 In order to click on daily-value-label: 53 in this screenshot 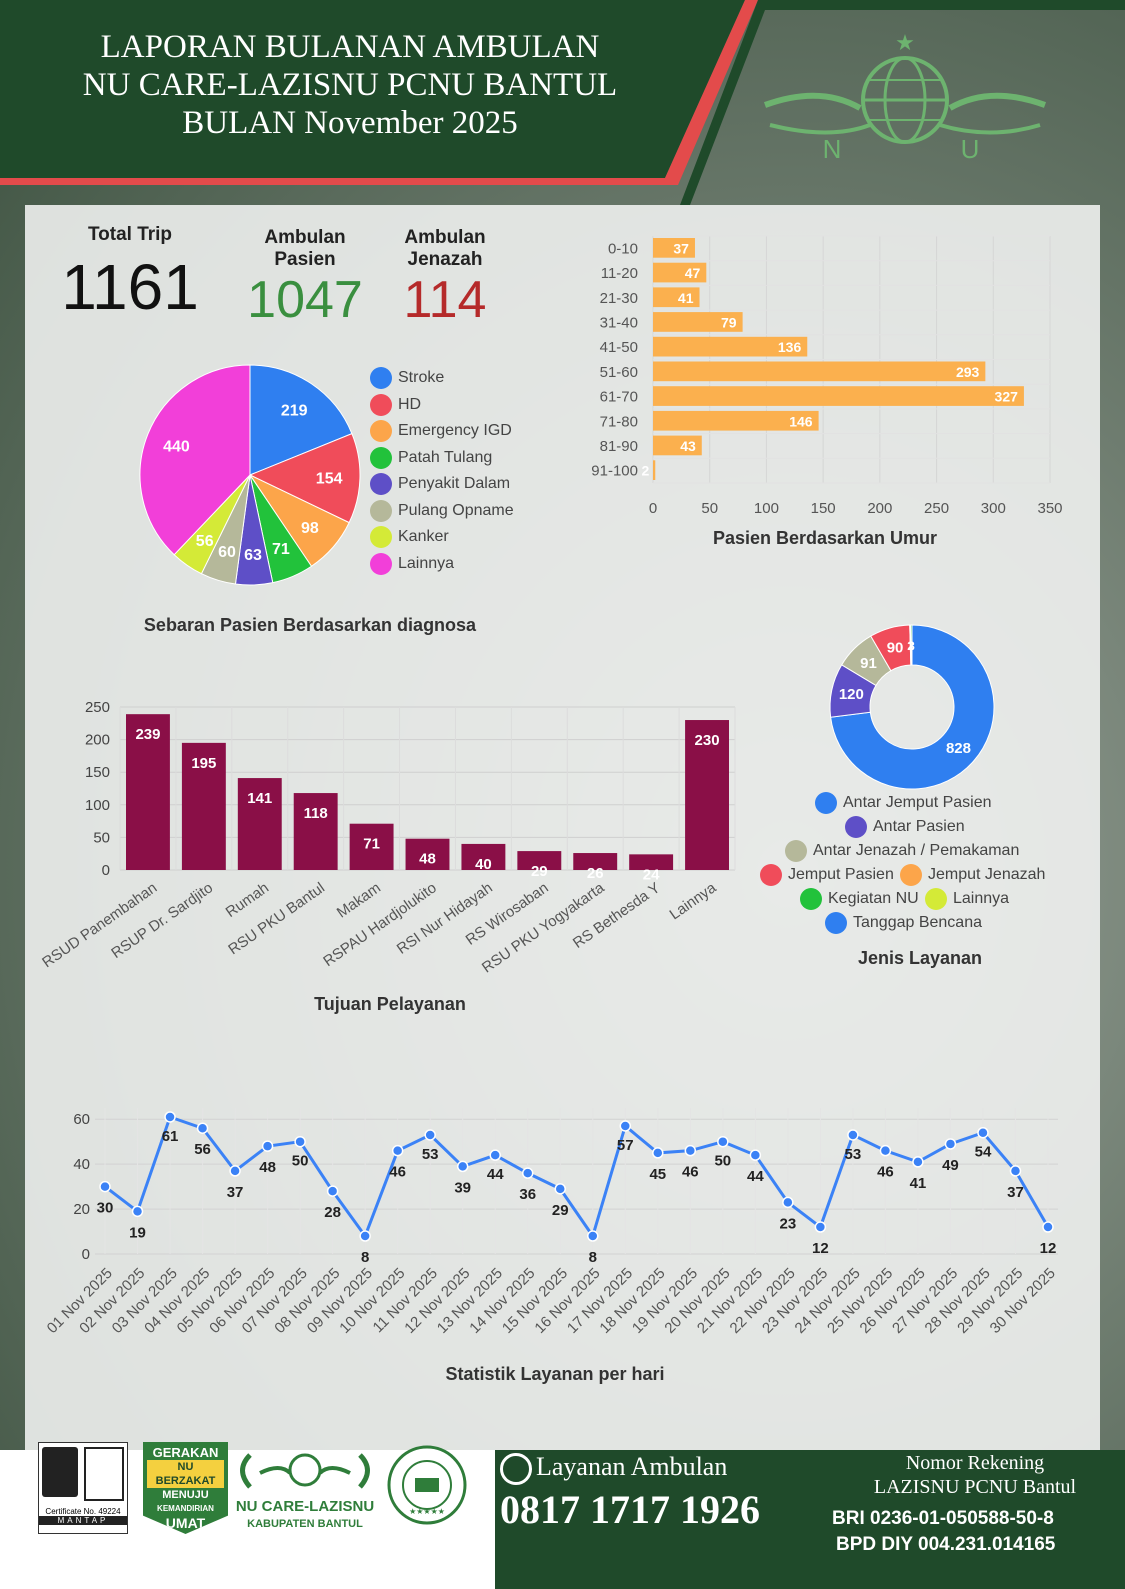, I will do `click(853, 1154)`.